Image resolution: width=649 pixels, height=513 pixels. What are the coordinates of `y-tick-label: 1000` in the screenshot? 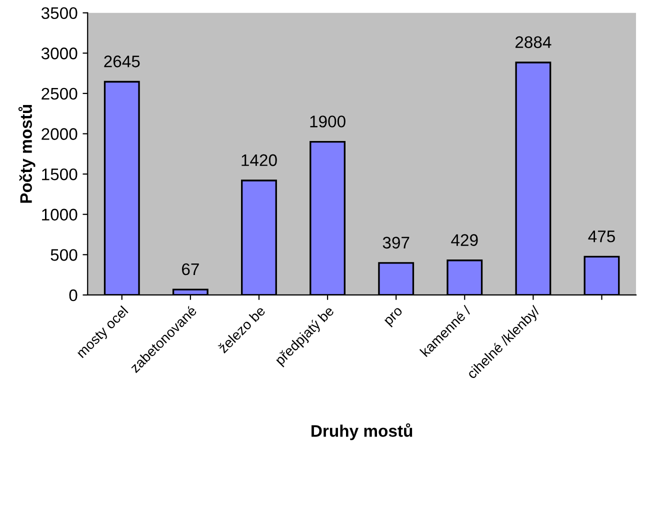 It's located at (60, 214).